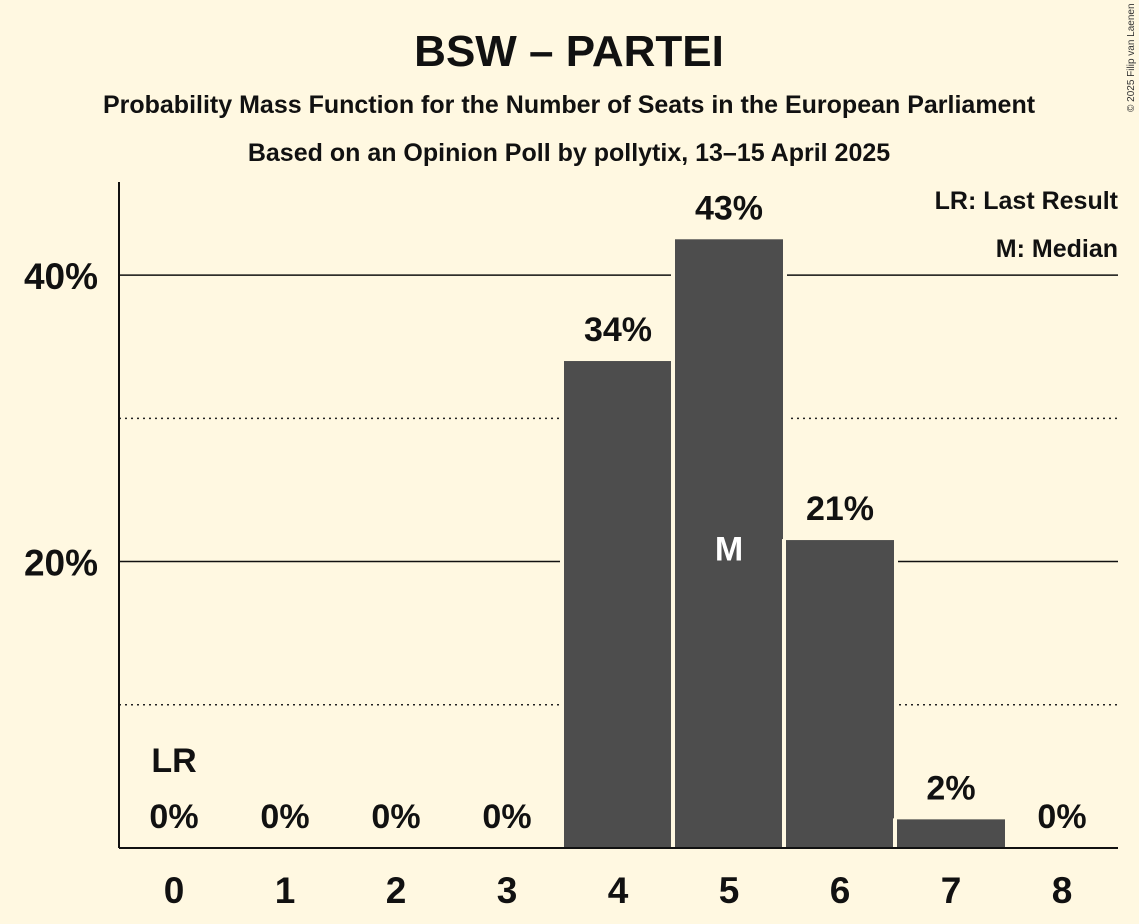 This screenshot has width=1139, height=924. Describe the element at coordinates (618, 890) in the screenshot. I see `x-tick-label-4: 4` at that location.